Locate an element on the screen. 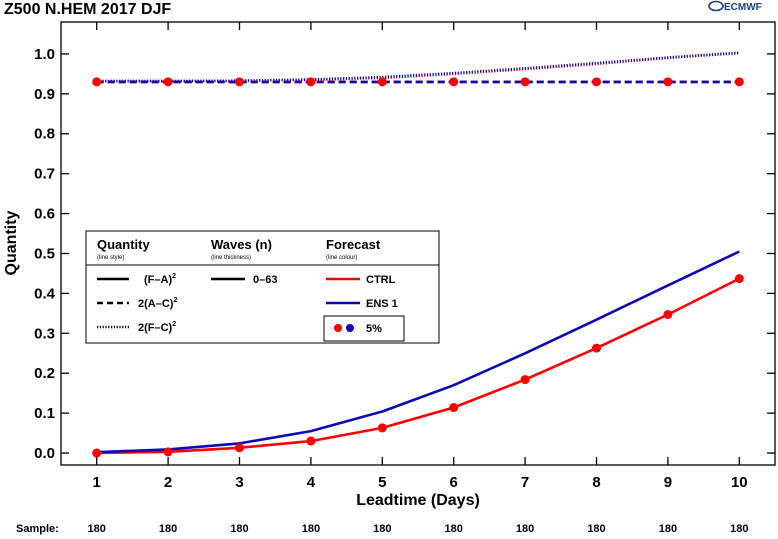  legend-waves-sub: (line thickness) is located at coordinates (231, 258).